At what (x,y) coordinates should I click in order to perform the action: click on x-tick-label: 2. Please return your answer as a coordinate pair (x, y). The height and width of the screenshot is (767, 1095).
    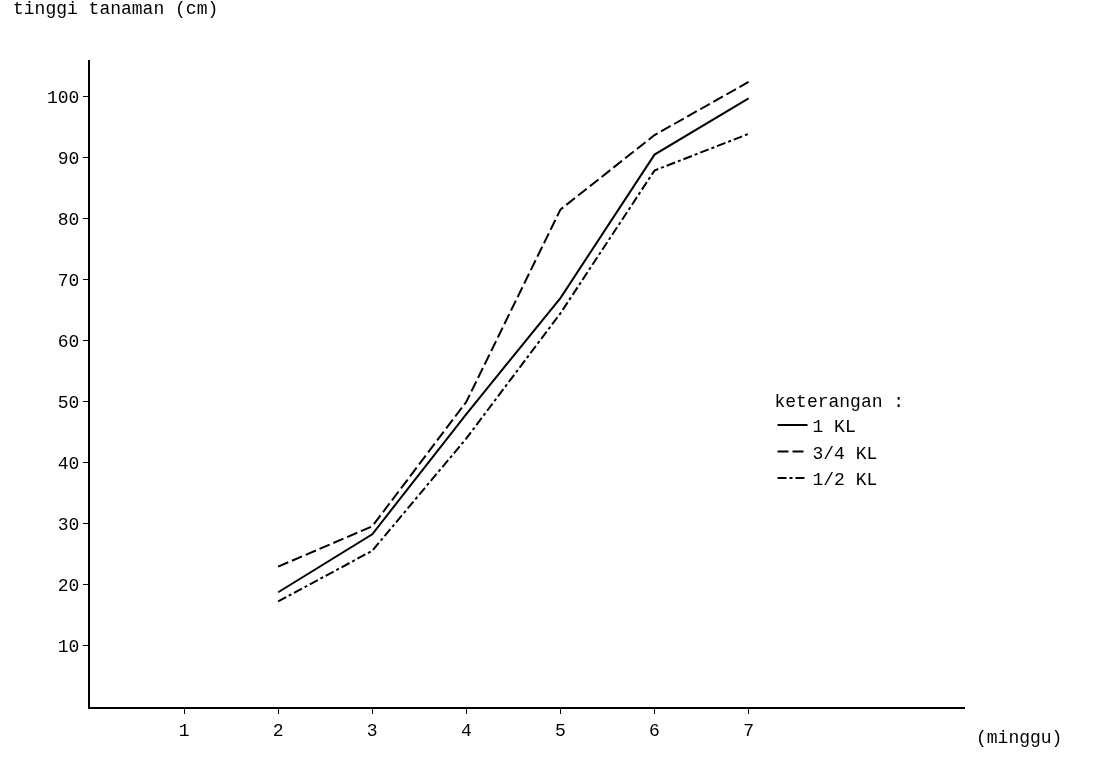
    Looking at the image, I should click on (278, 730).